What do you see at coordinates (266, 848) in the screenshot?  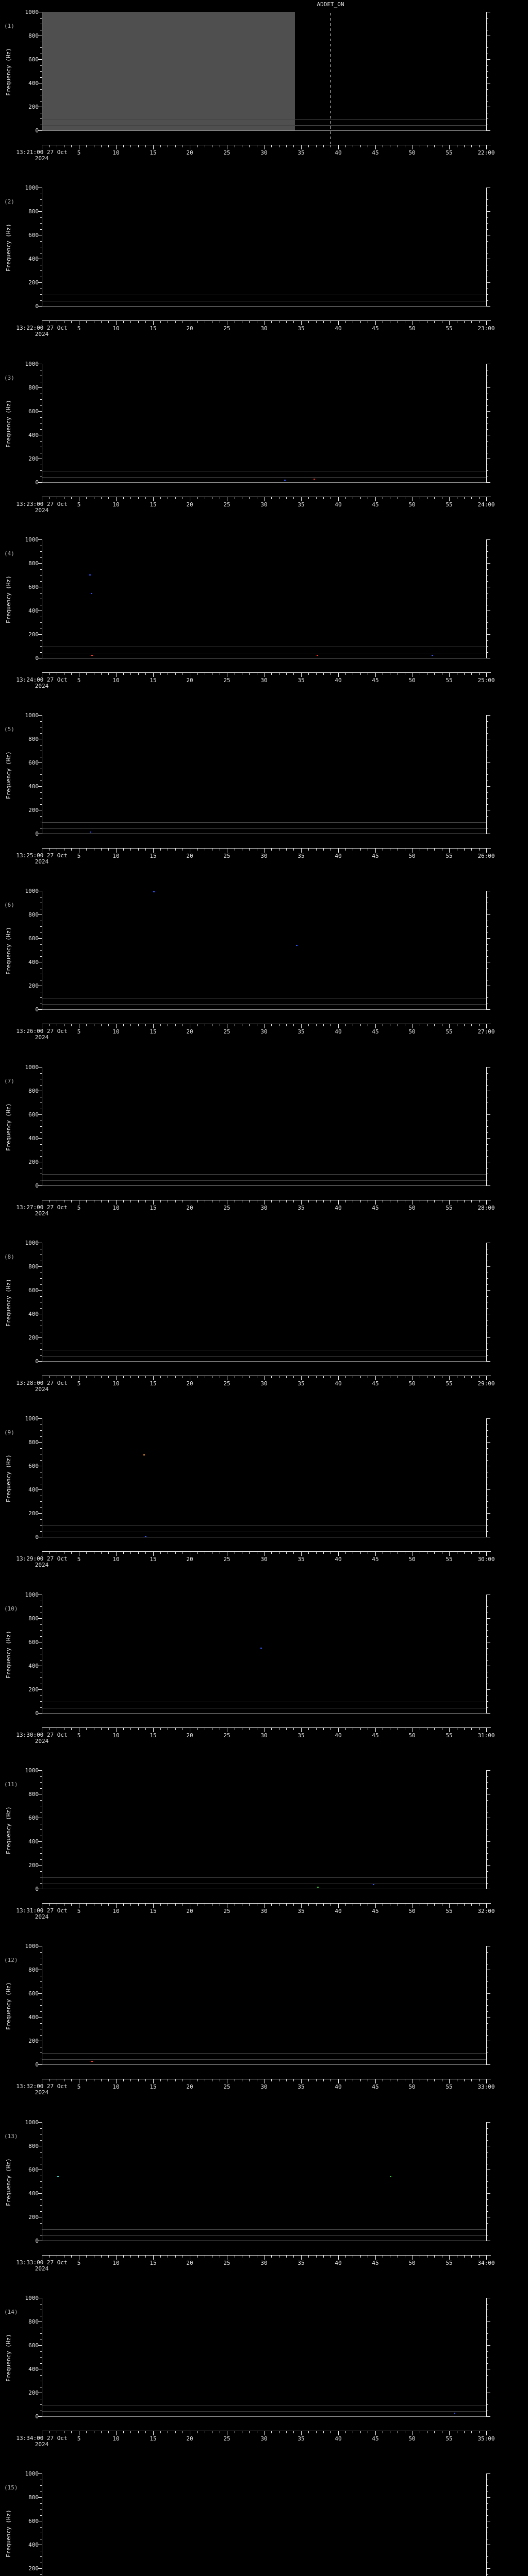 I see `x-axis-line` at bounding box center [266, 848].